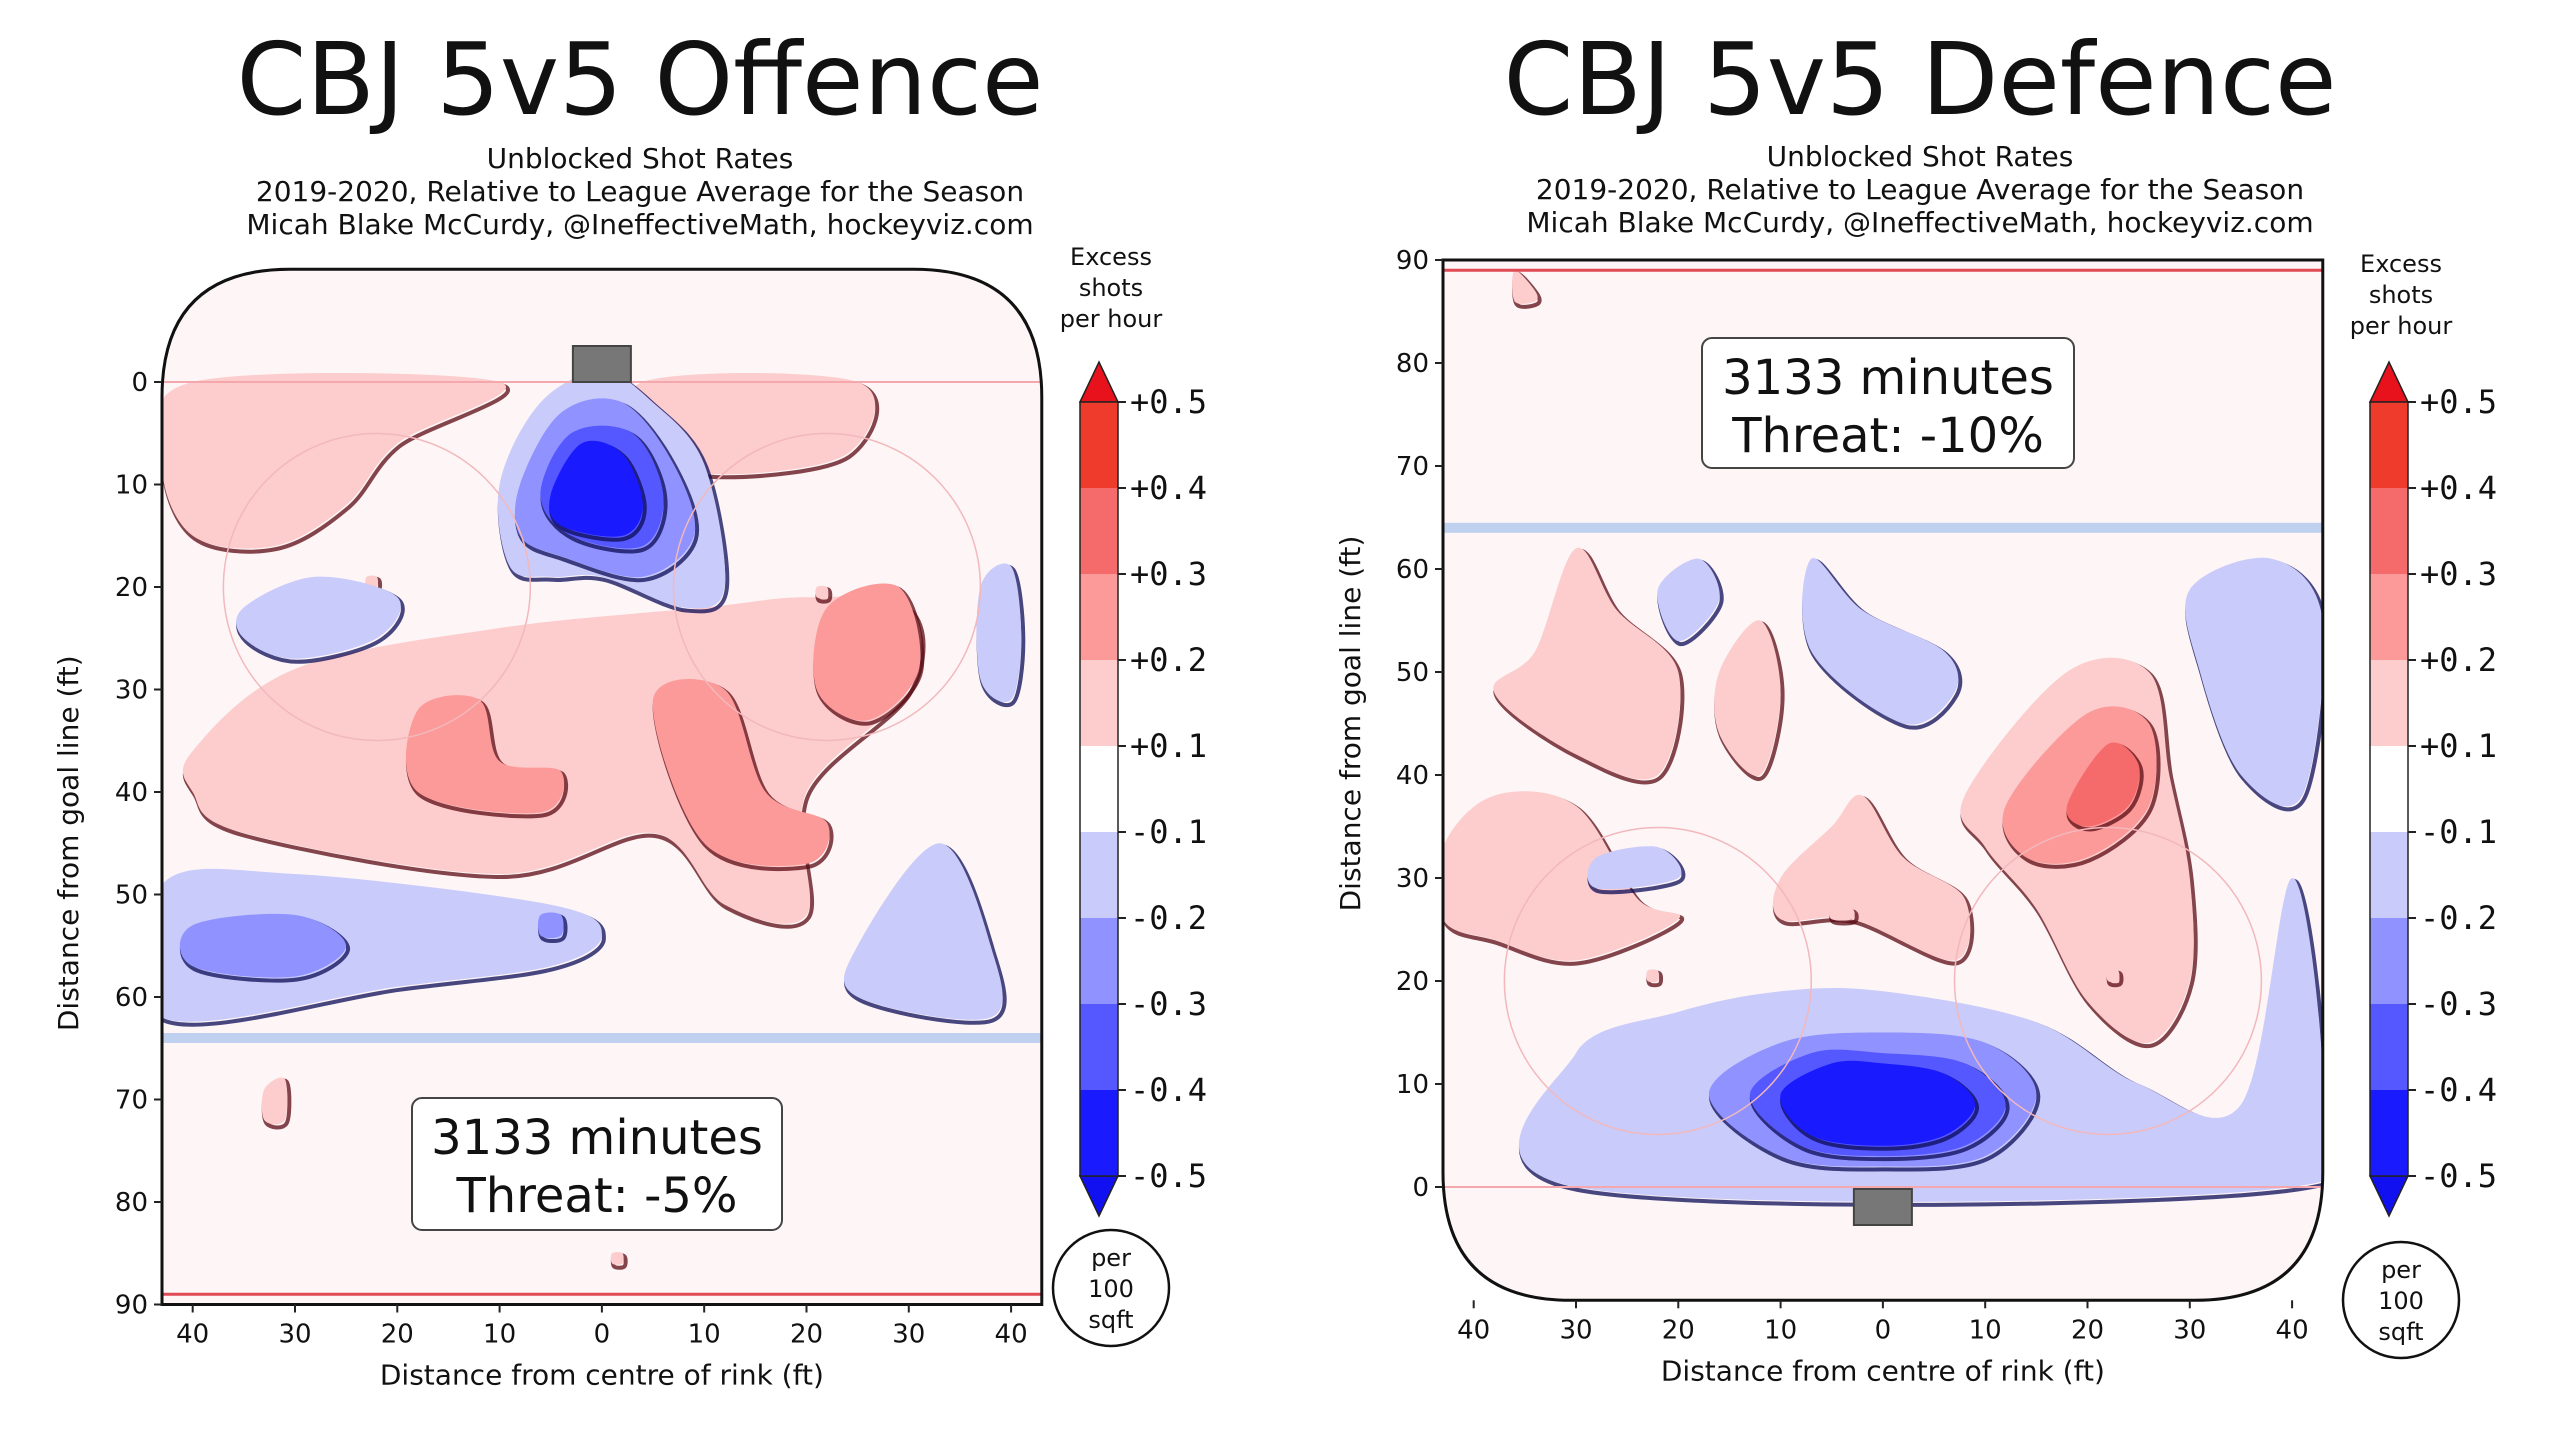  Describe the element at coordinates (1412, 982) in the screenshot. I see `def-ytick-label-2: 20` at that location.